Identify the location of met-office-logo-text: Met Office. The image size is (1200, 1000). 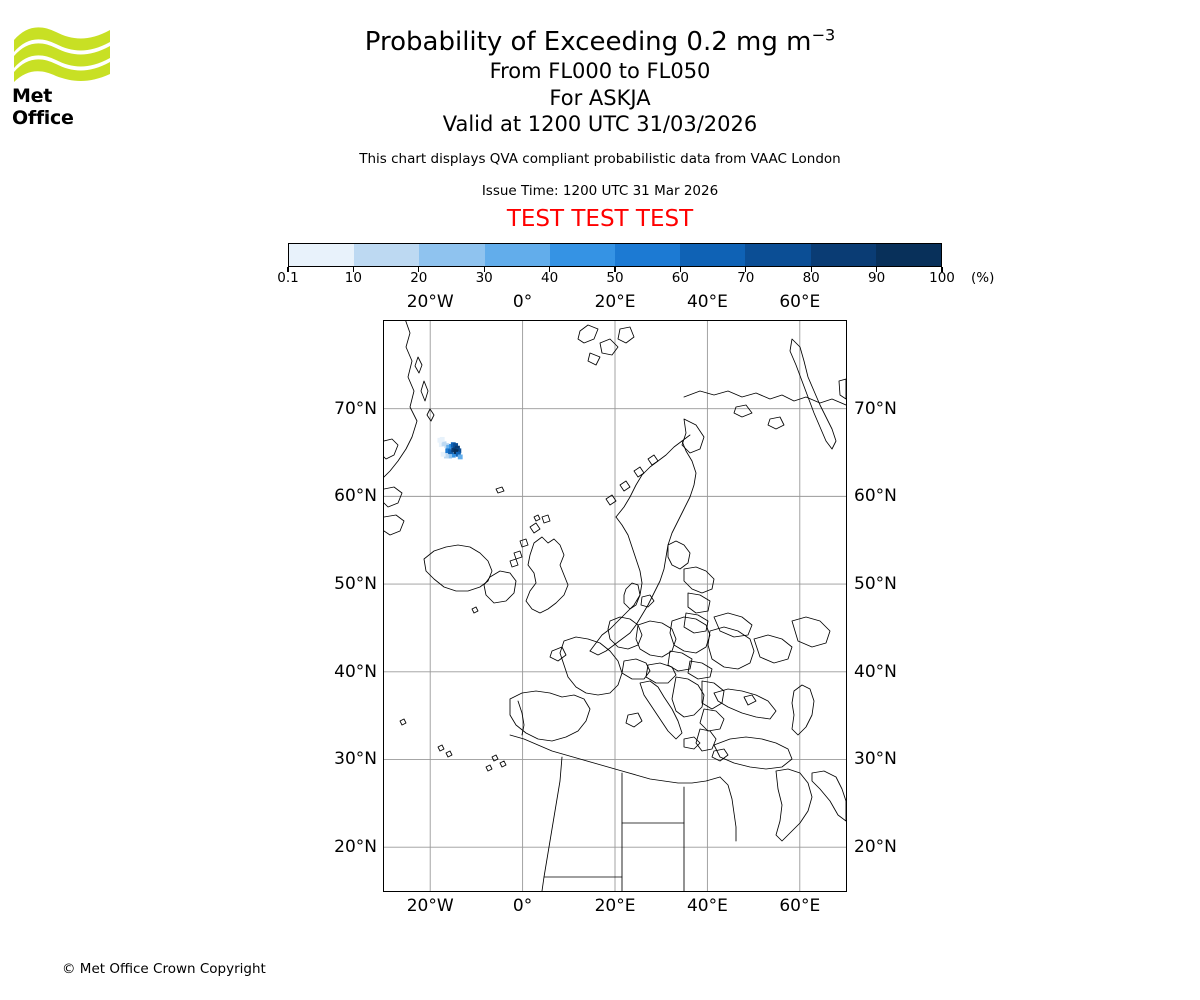
(43, 107).